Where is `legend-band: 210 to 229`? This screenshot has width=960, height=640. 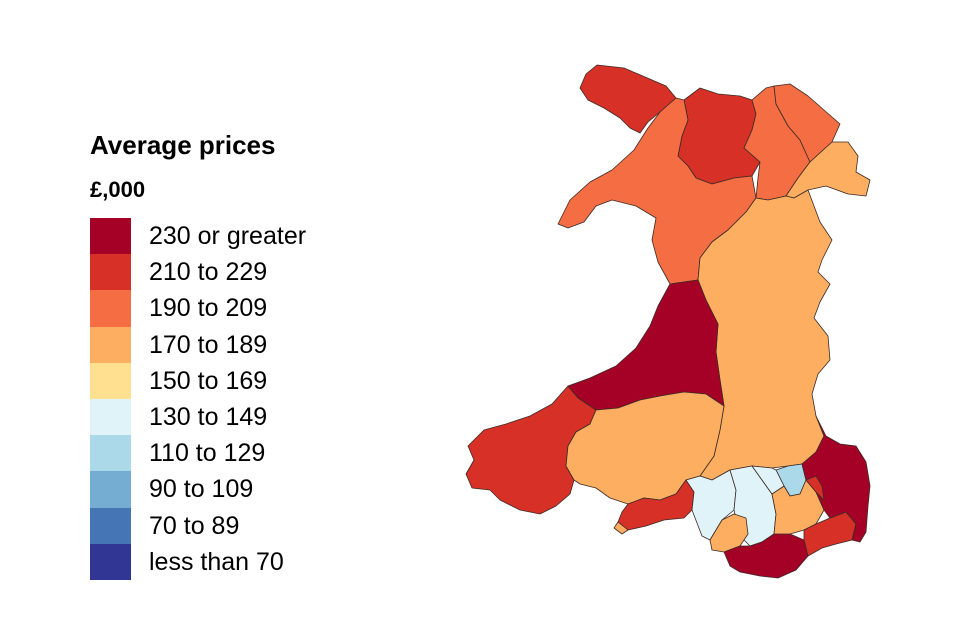 legend-band: 210 to 229 is located at coordinates (198, 272).